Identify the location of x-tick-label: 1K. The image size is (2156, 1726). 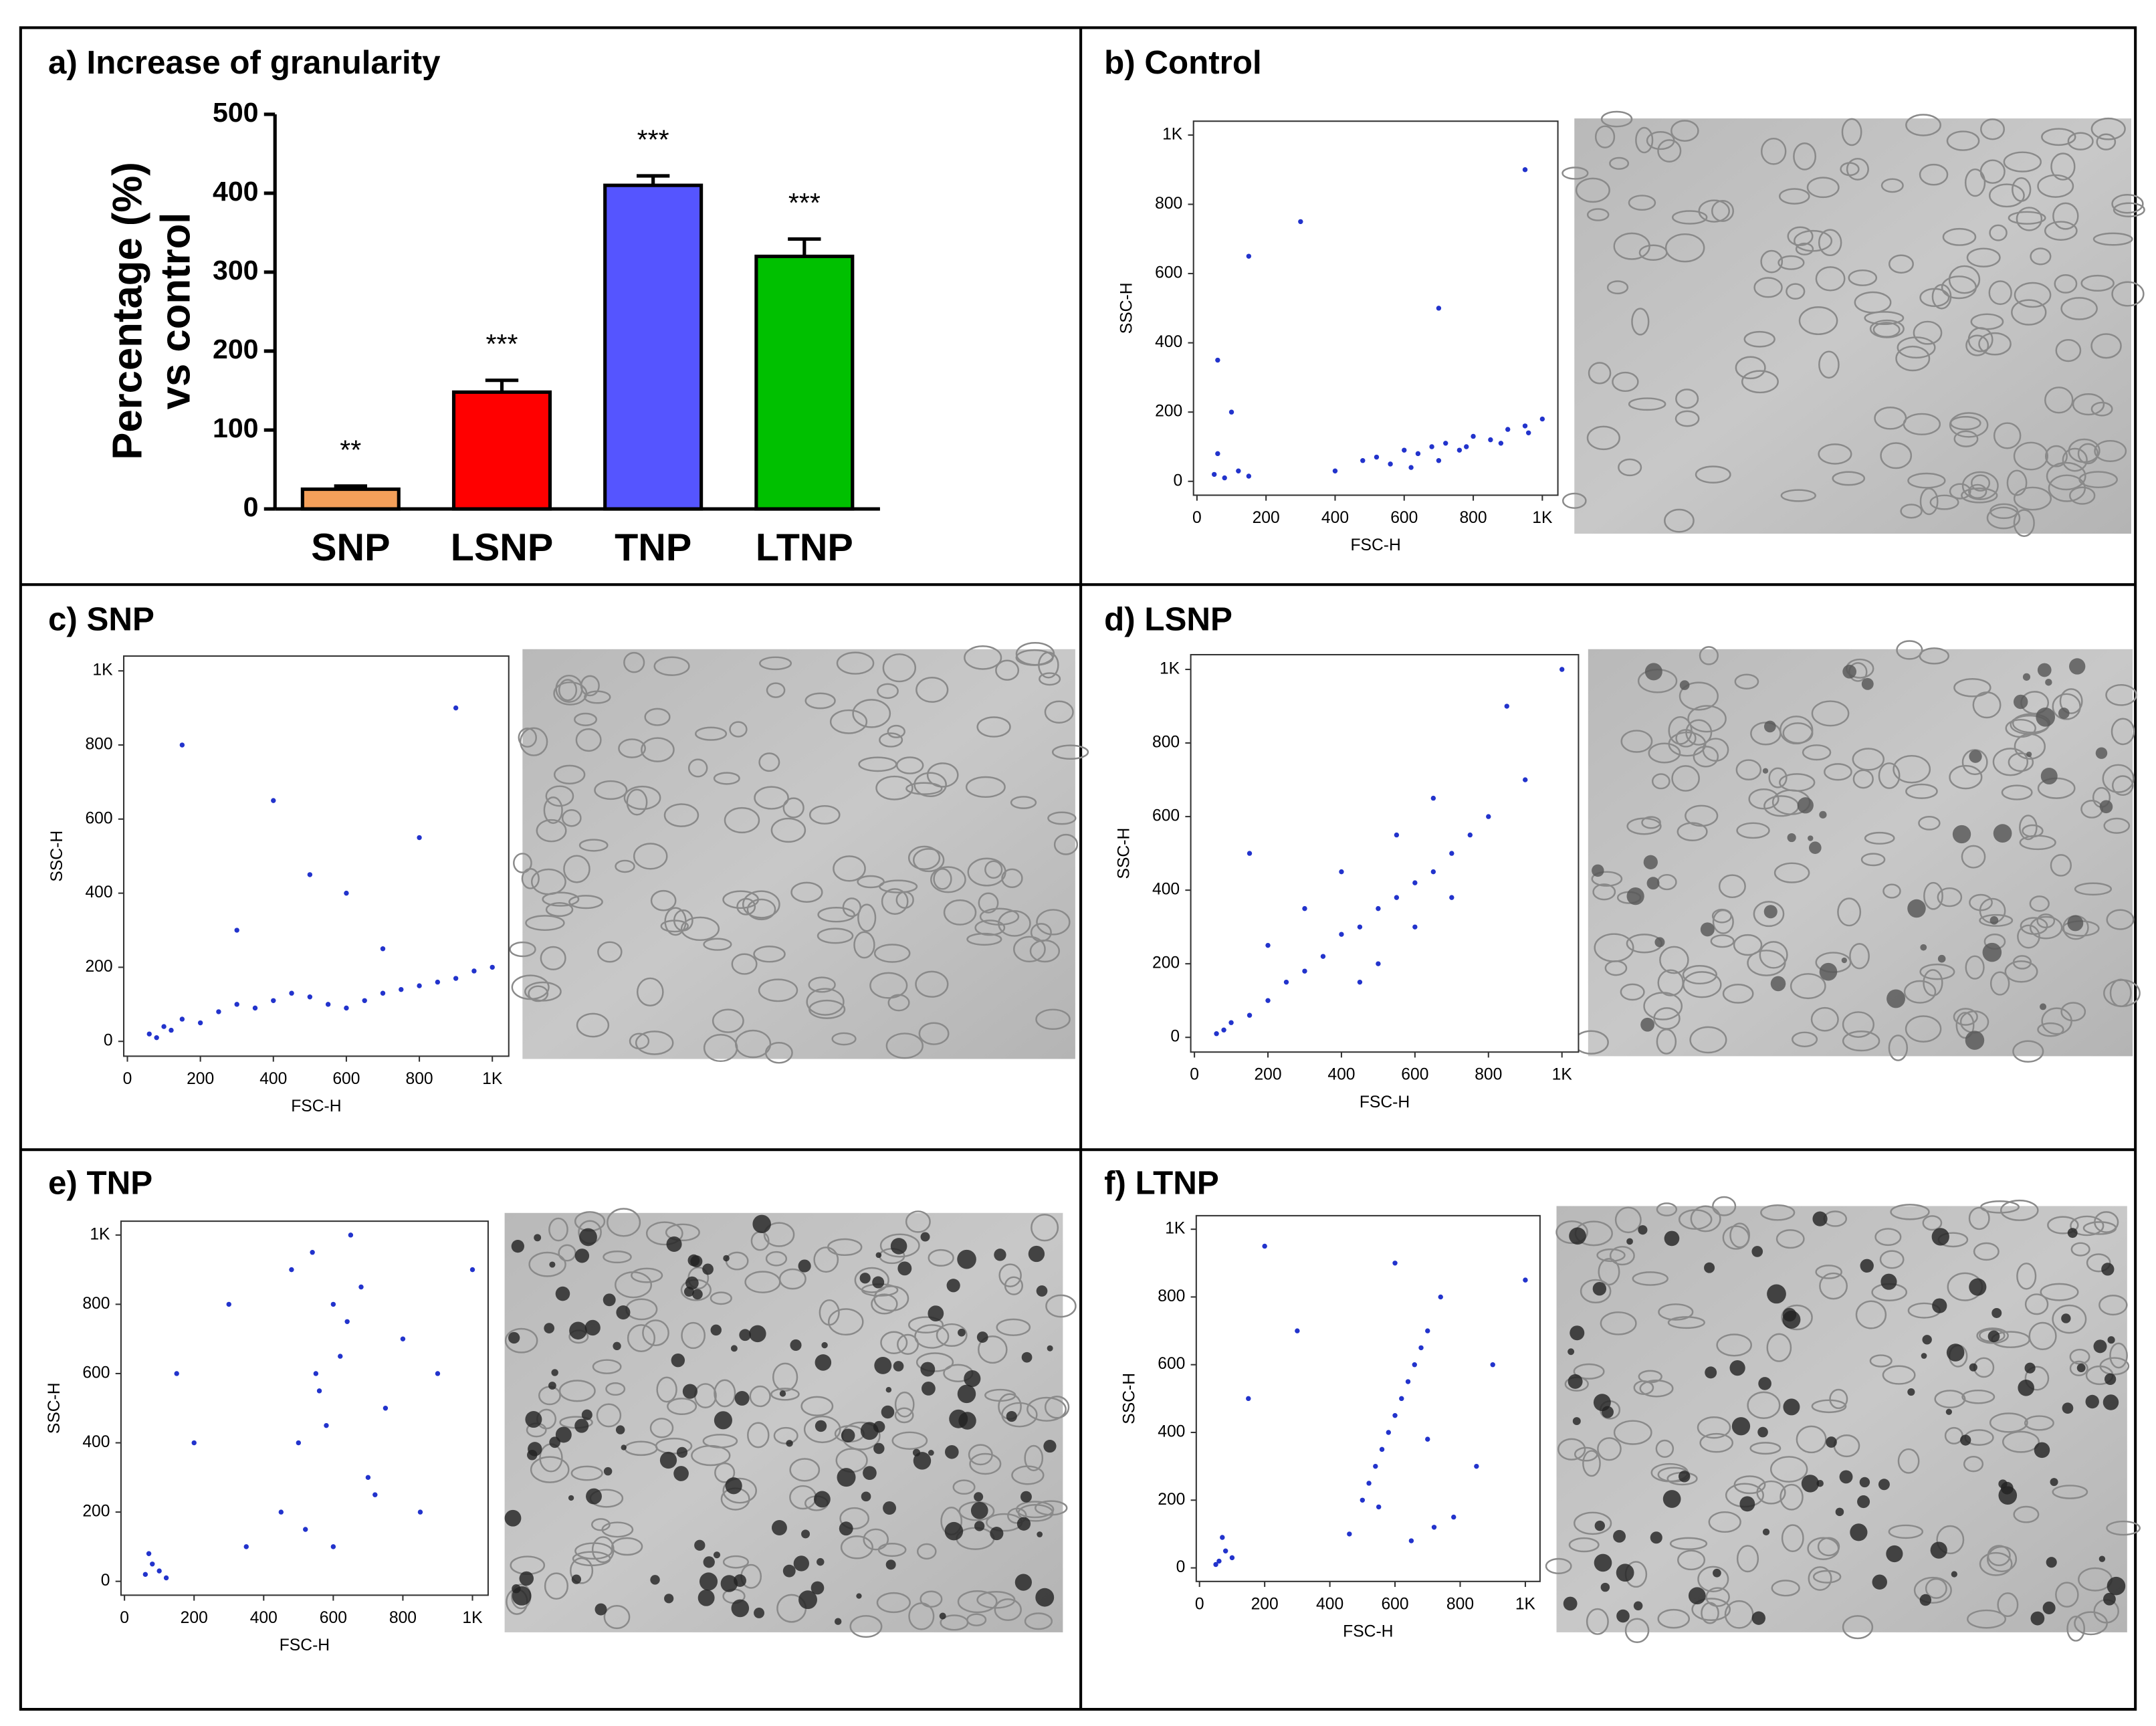
(1543, 518).